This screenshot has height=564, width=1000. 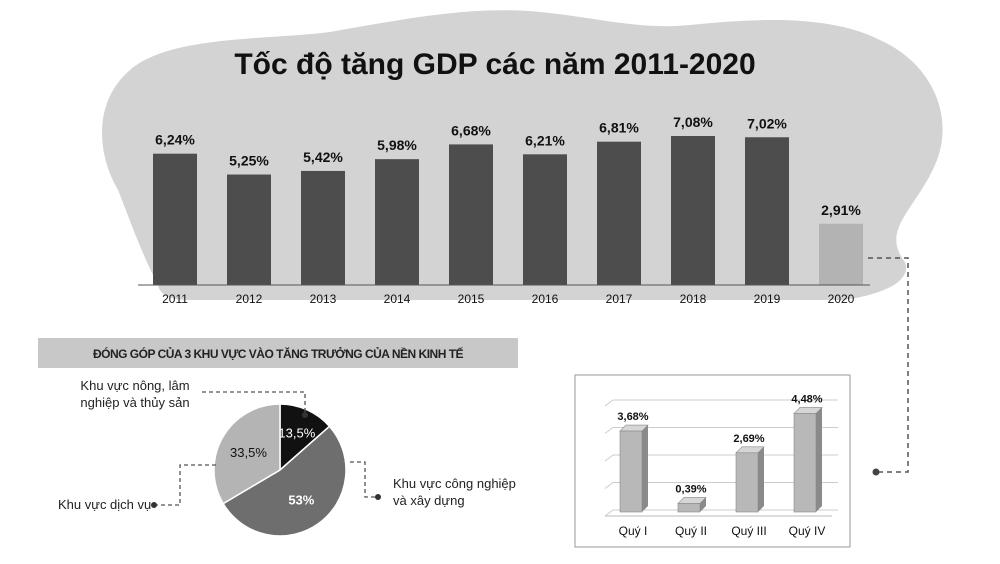 What do you see at coordinates (397, 299) in the screenshot?
I see `year-tick-label: 2014` at bounding box center [397, 299].